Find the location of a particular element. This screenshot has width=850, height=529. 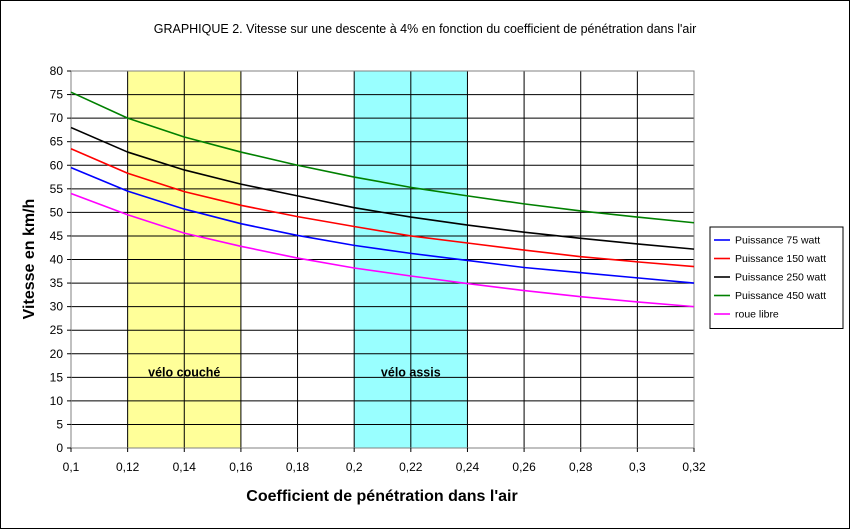

x-tick-label: 0,16 is located at coordinates (241, 467).